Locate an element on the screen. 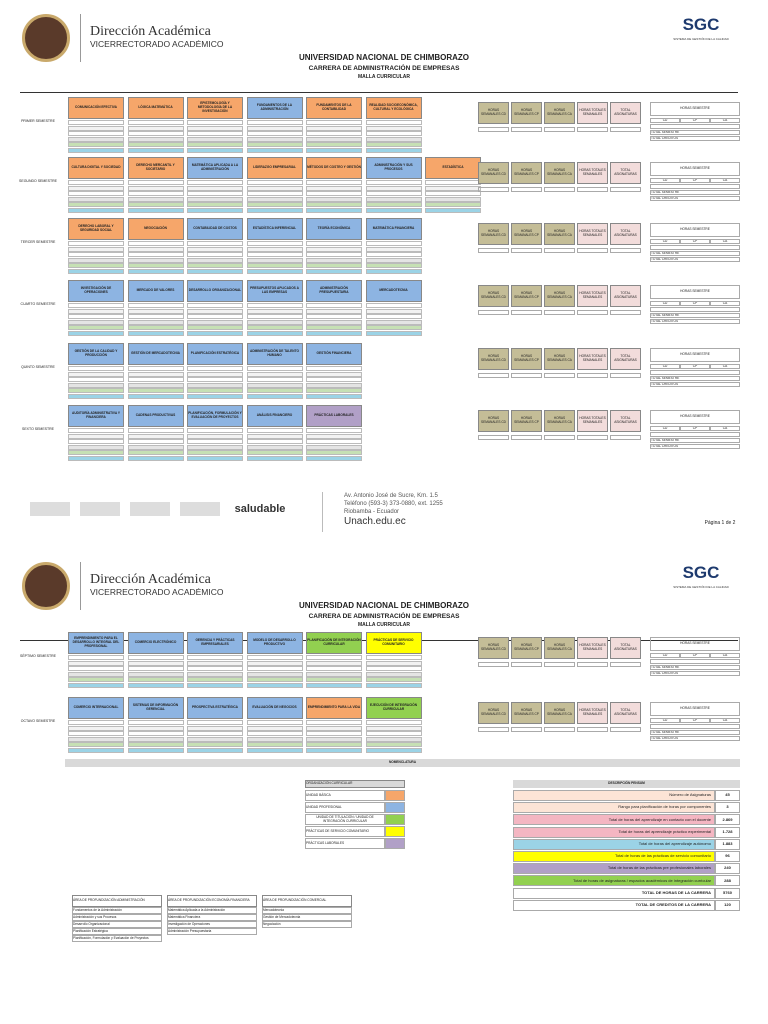 Image resolution: width=768 pixels, height=1024 pixels. area-item: Negociación is located at coordinates (307, 924).